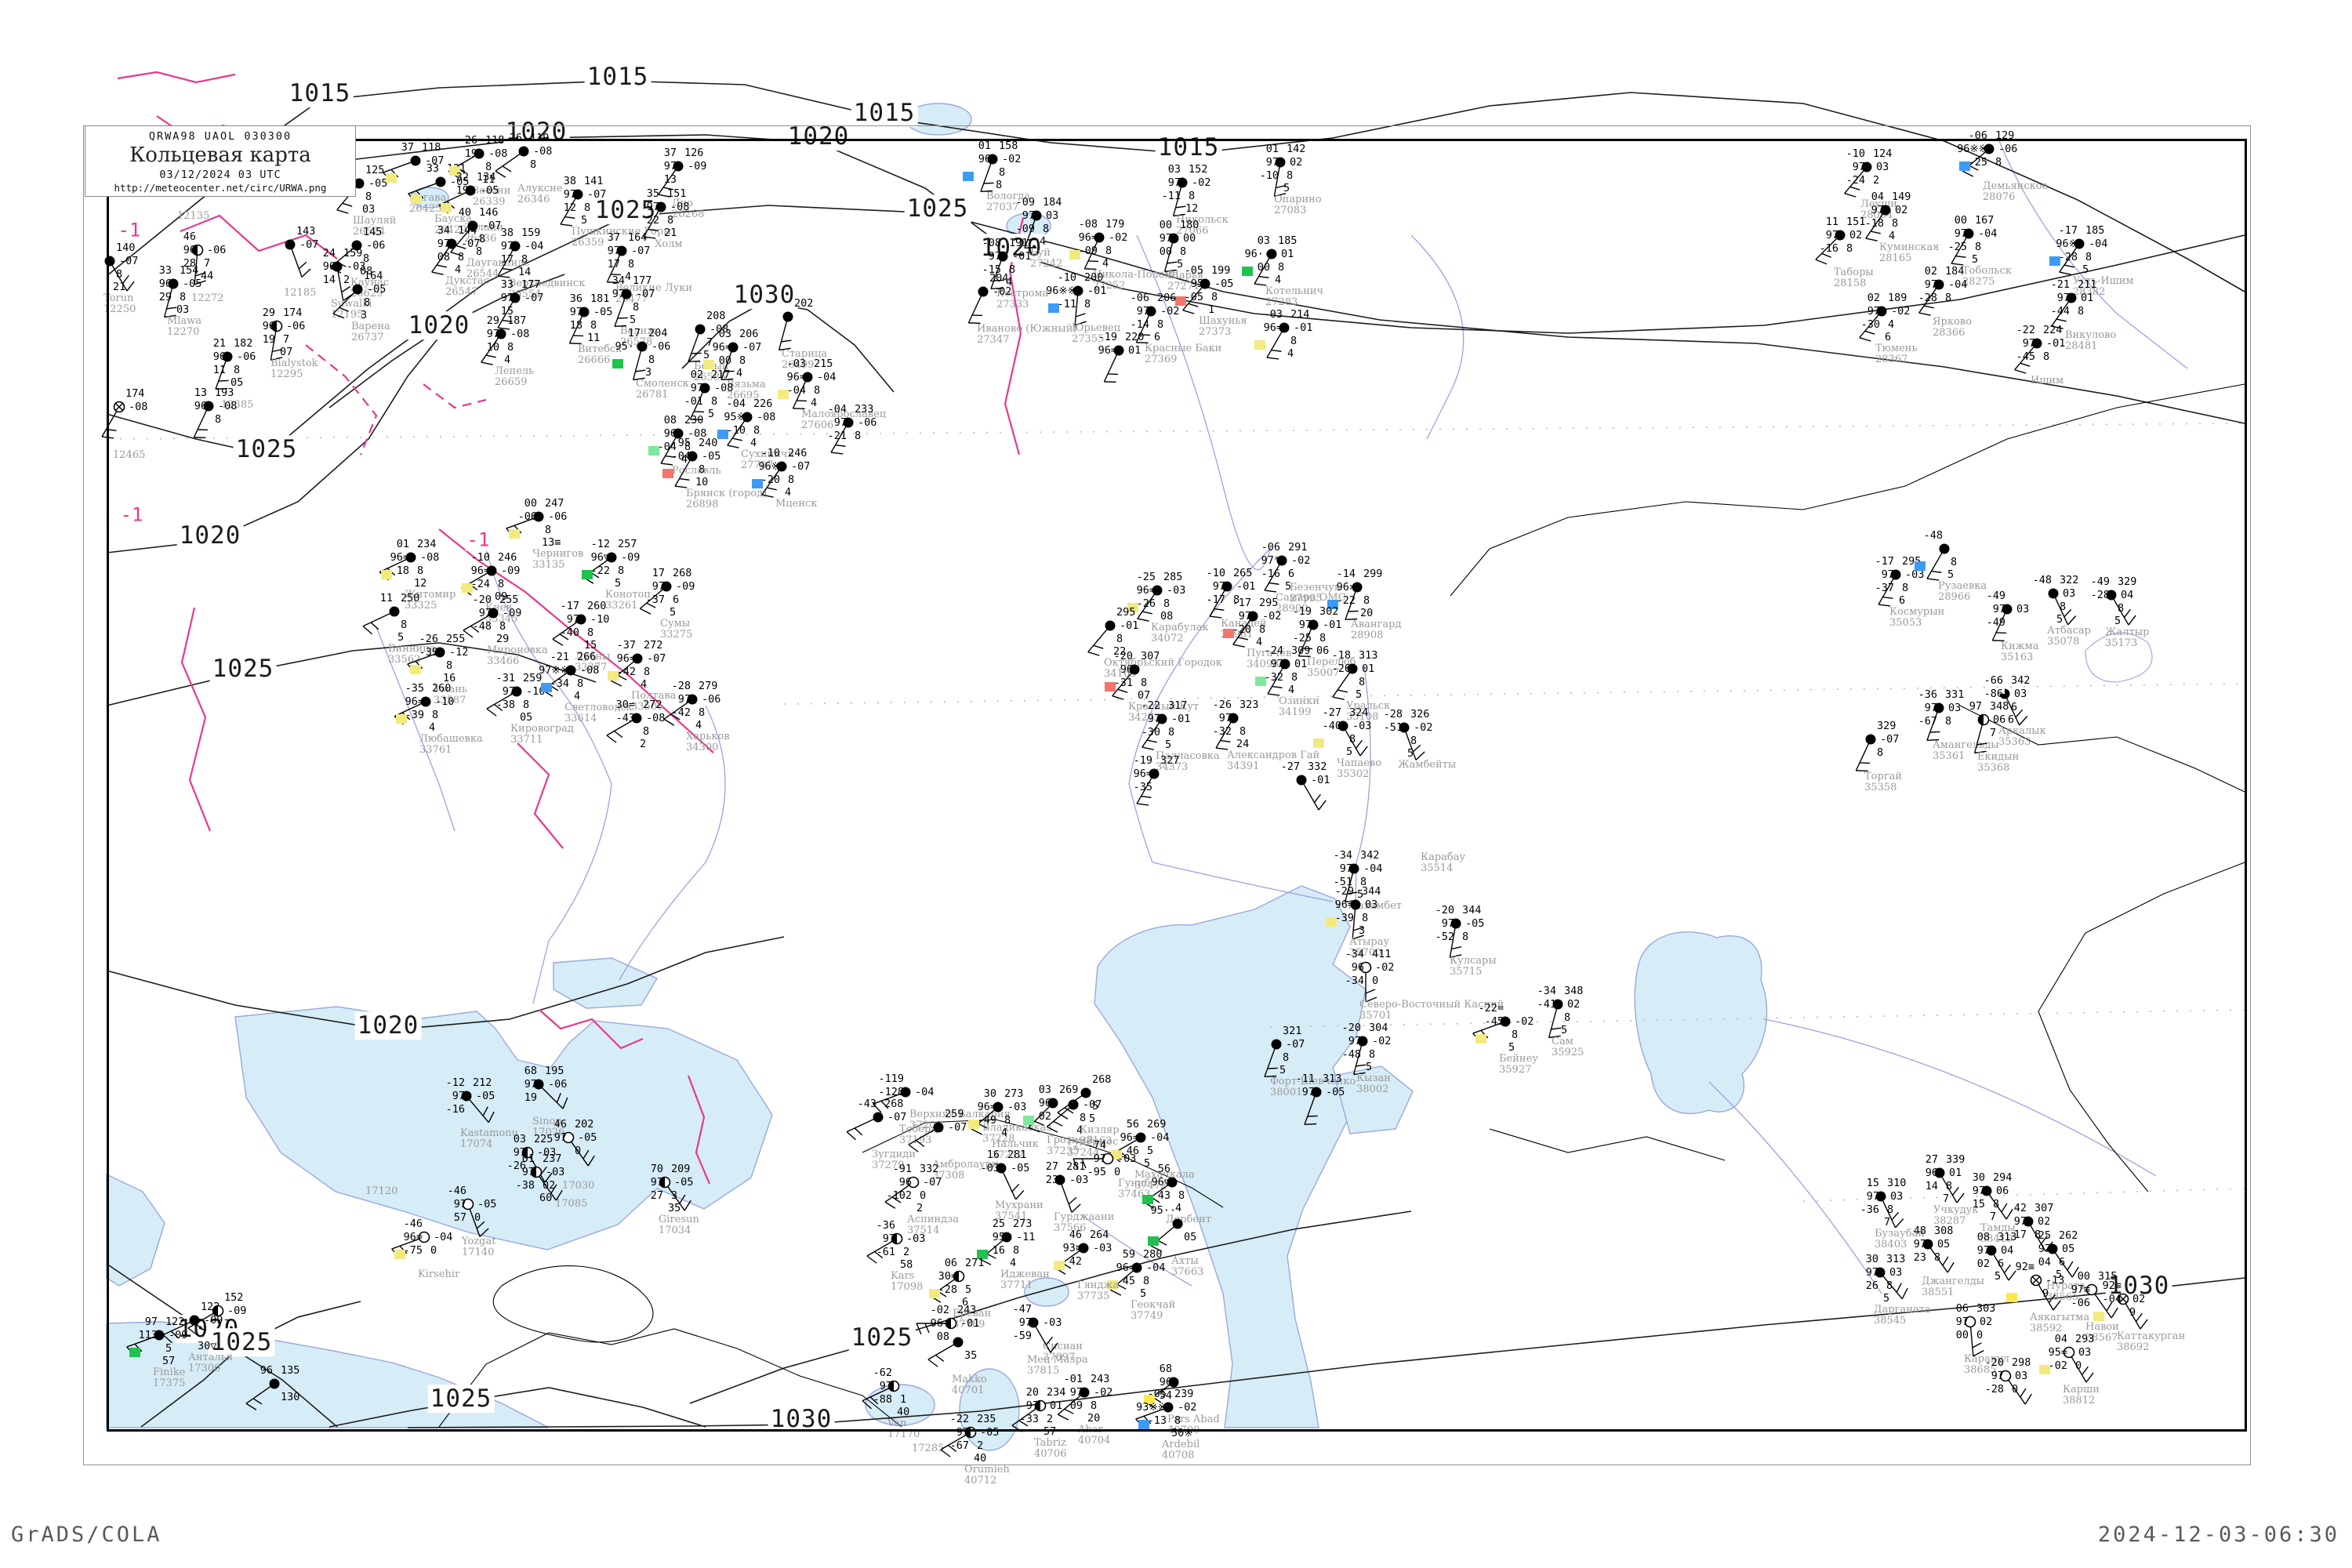 This screenshot has width=2352, height=1568. Describe the element at coordinates (210, 1307) in the screenshot. I see `pressure-value: 122` at that location.